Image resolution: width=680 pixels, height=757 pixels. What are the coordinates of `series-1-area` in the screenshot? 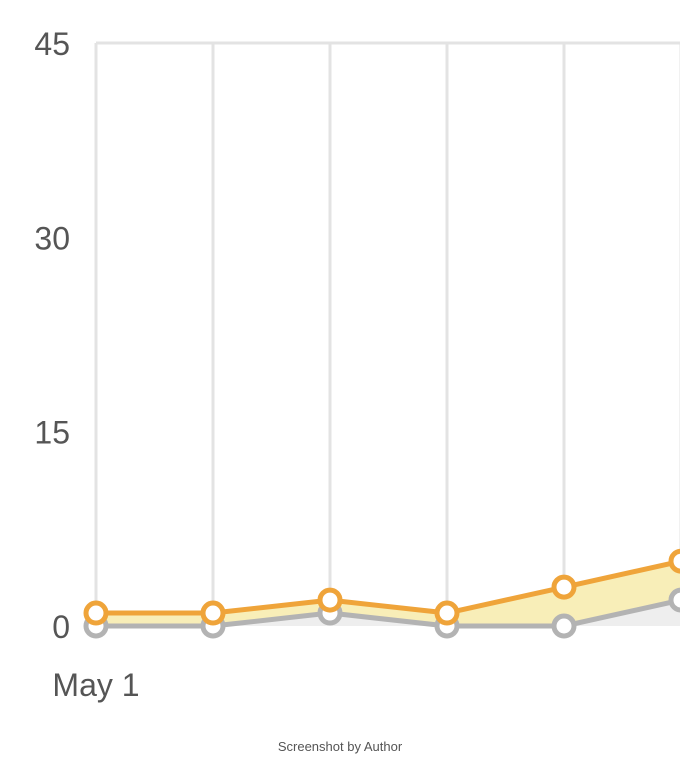 It's located at (388, 593).